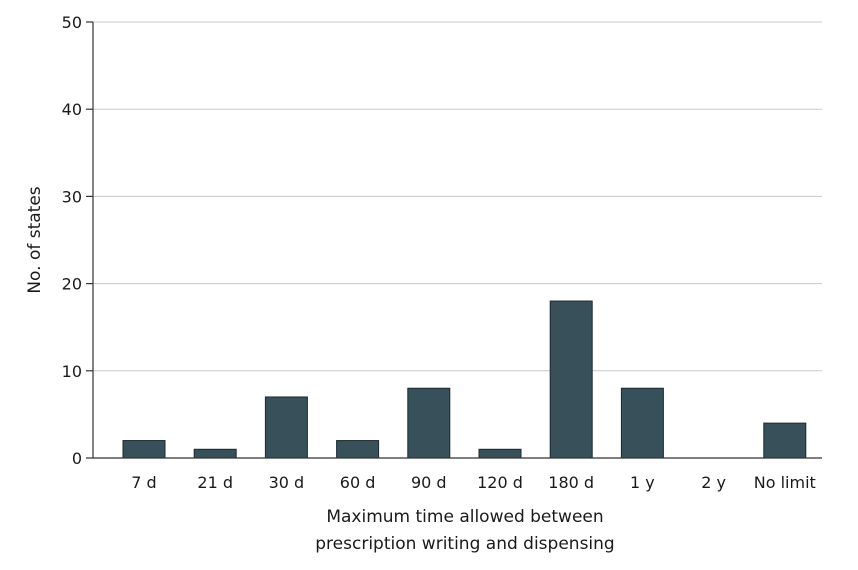 This screenshot has height=570, width=858. Describe the element at coordinates (429, 482) in the screenshot. I see `x-tick-label: 90 d` at that location.